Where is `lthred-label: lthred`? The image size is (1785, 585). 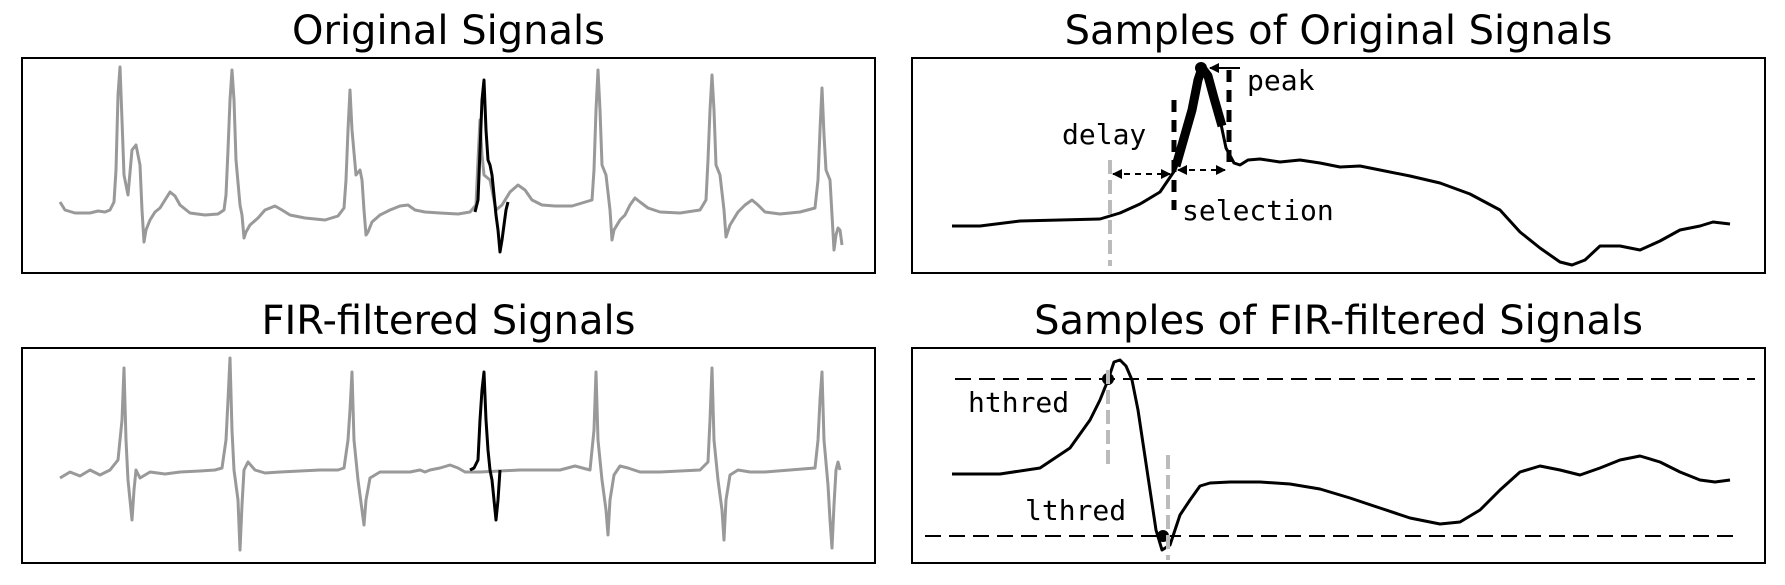 lthred-label: lthred is located at coordinates (1075, 510).